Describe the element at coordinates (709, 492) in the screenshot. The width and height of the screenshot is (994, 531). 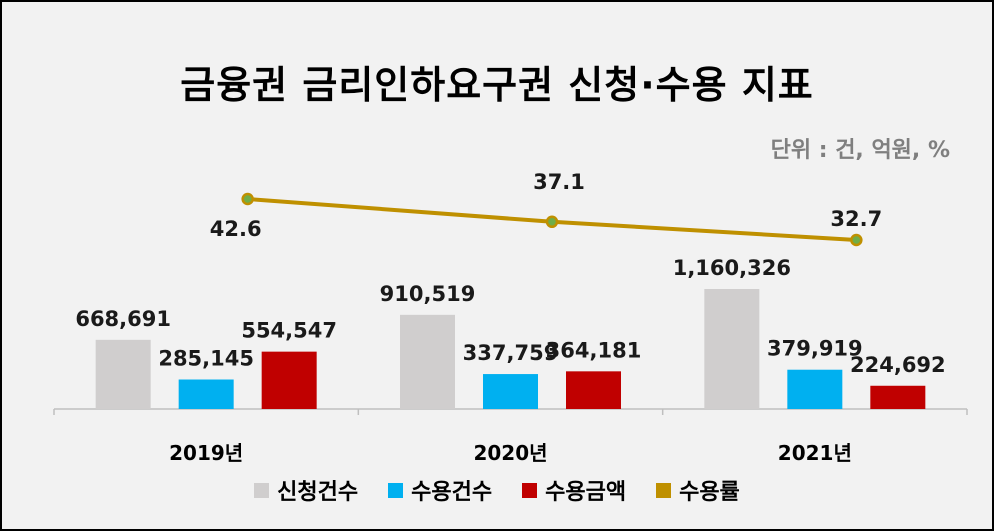
I see `legend-label-acceptance-rate: 수용률` at that location.